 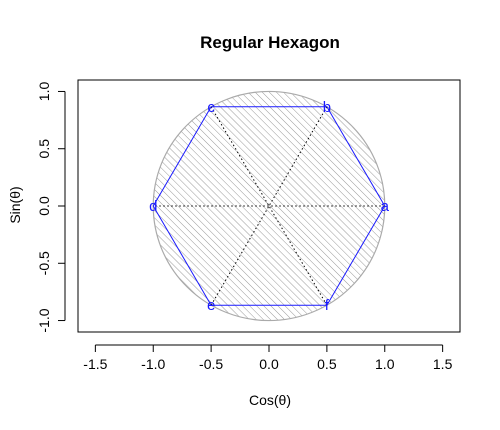 I want to click on y-tick-label: 0.5, so click(x=44, y=149).